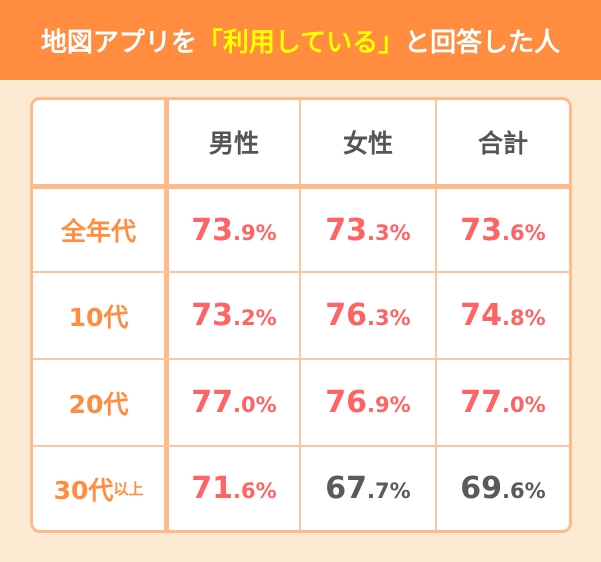 Image resolution: width=601 pixels, height=562 pixels. I want to click on value: 76.9%, so click(367, 402).